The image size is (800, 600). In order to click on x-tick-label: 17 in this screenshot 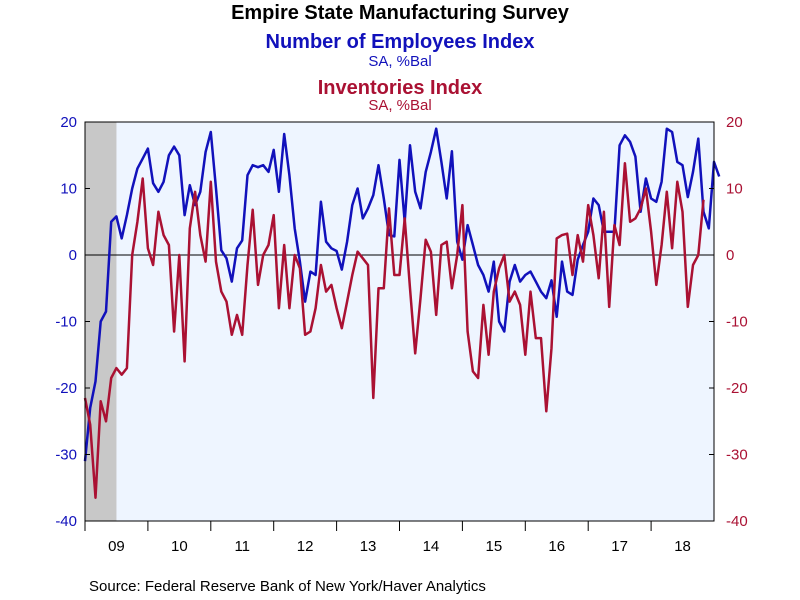, I will do `click(619, 546)`.